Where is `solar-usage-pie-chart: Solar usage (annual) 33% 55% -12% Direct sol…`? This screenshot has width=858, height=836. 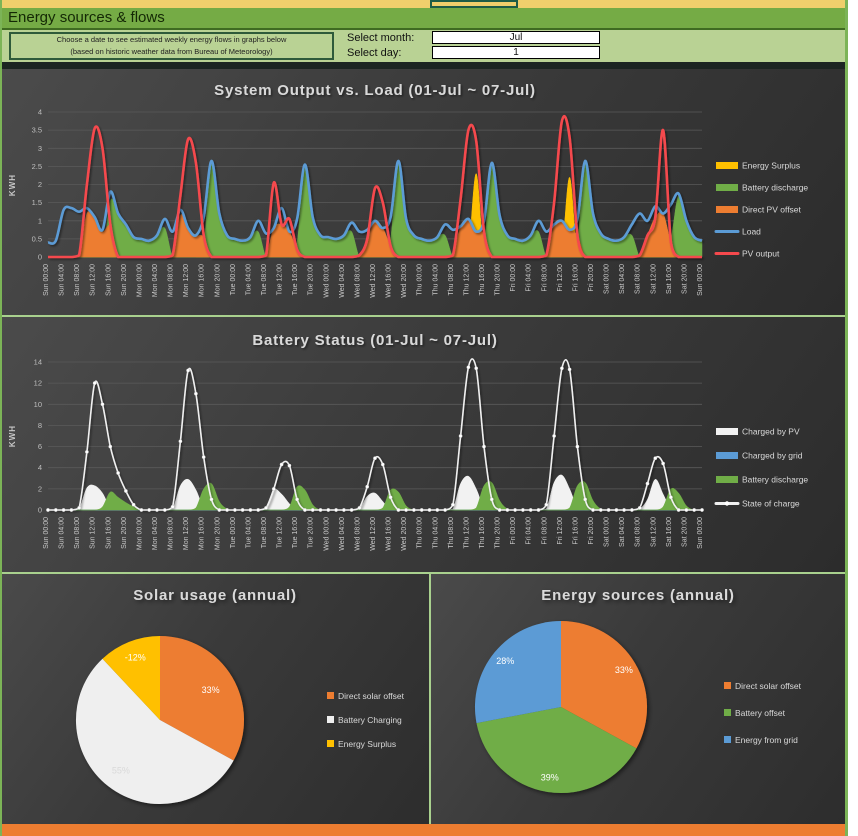 solar-usage-pie-chart: Solar usage (annual) 33% 55% -12% Direct sol… is located at coordinates (215, 699).